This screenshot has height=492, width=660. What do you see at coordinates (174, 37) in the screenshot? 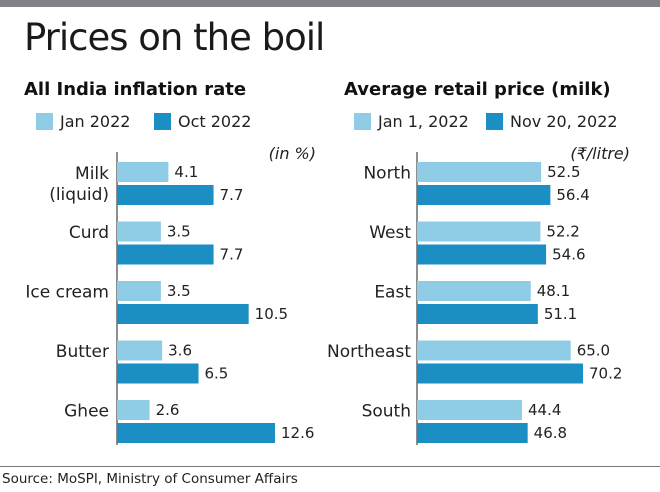
I see `page-headline: Prices on the boil` at bounding box center [174, 37].